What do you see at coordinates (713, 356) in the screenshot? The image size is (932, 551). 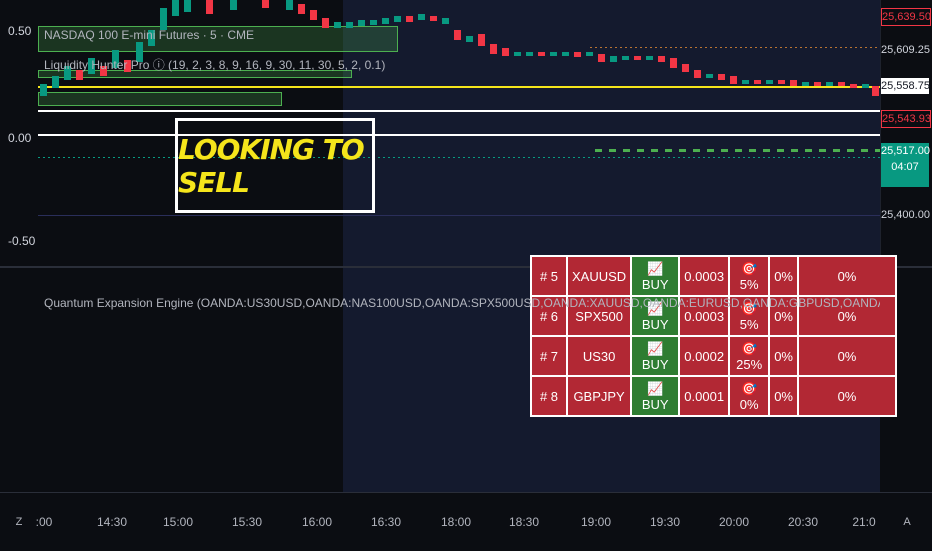 I see `table-row: # 7 US30 📈 BUY 0.0002 🎯 25% 0% 0%` at bounding box center [713, 356].